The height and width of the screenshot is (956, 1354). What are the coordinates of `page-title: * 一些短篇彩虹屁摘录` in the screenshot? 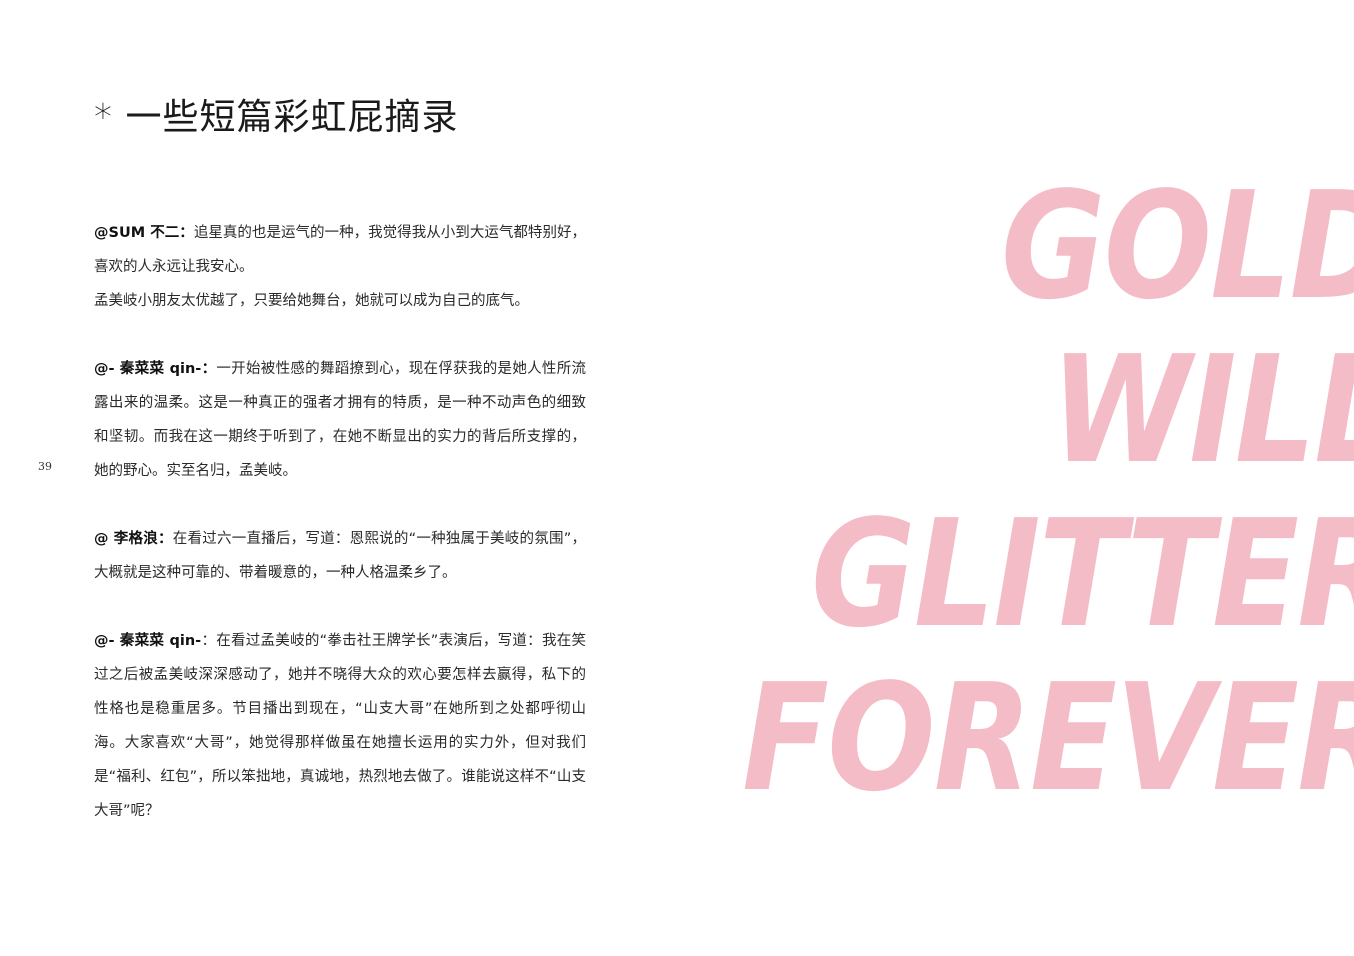 It's located at (276, 117).